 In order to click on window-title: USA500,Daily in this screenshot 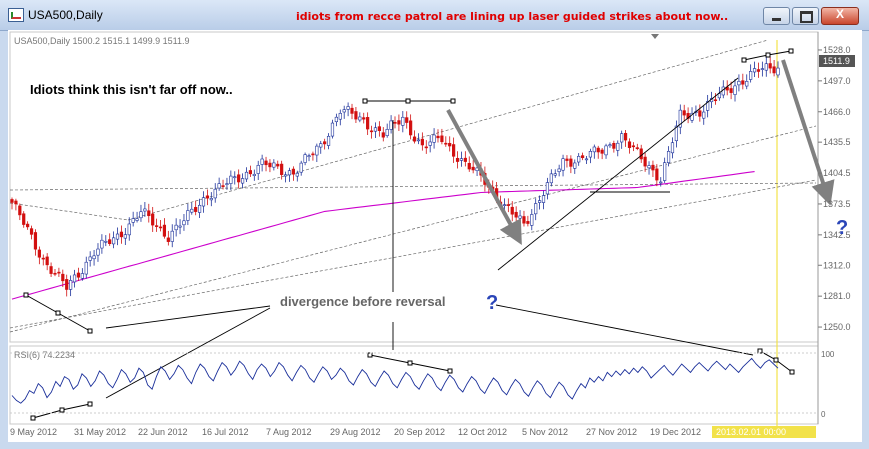, I will do `click(65, 15)`.